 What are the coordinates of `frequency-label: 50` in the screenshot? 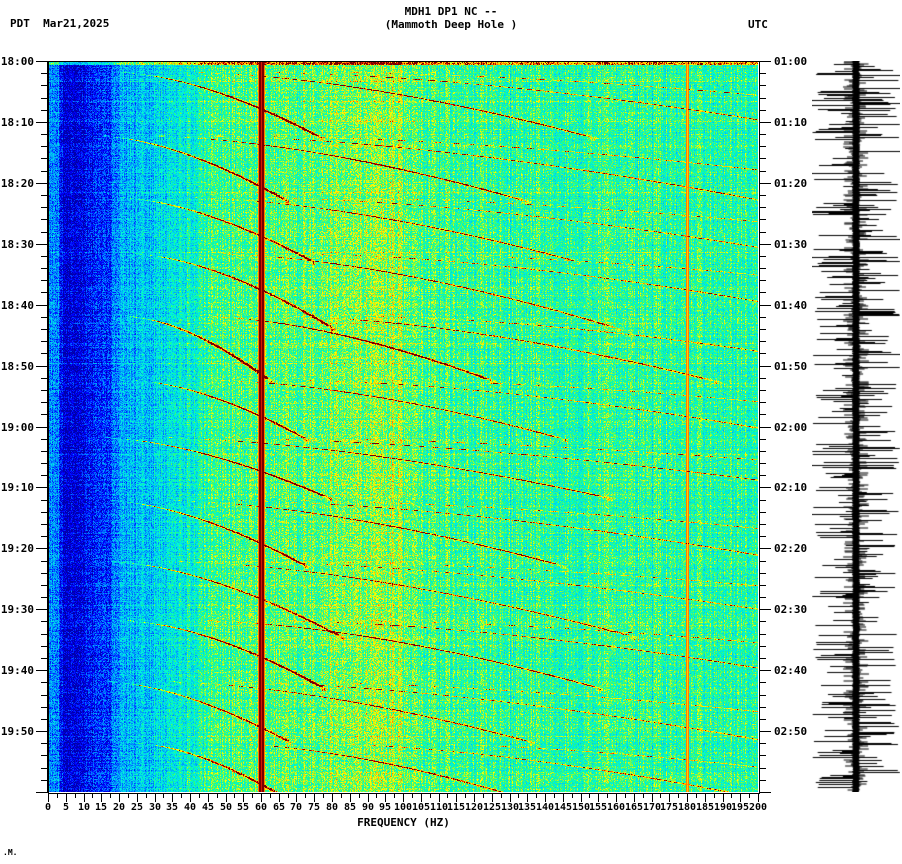 It's located at (226, 807).